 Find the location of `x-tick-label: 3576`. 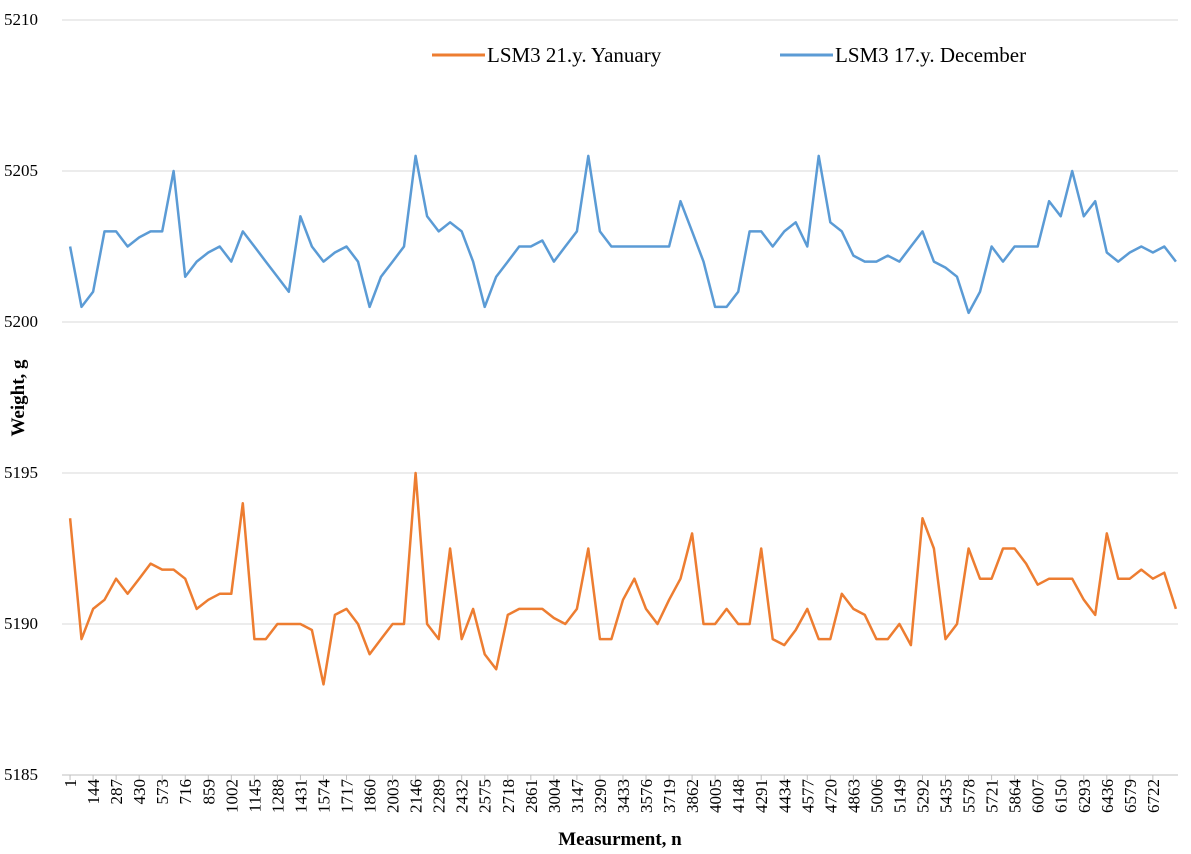

x-tick-label: 3576 is located at coordinates (646, 796).